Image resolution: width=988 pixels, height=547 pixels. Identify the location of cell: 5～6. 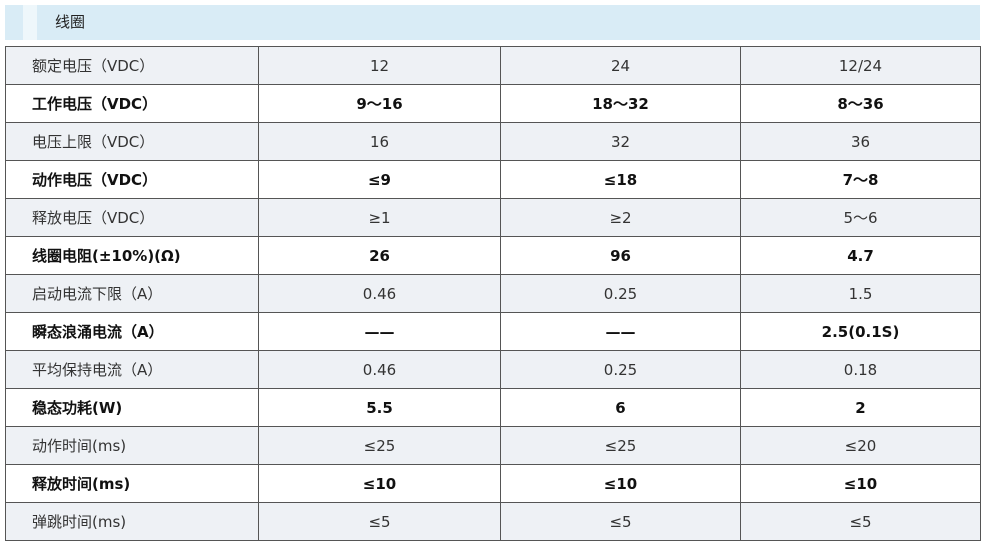
(860, 217).